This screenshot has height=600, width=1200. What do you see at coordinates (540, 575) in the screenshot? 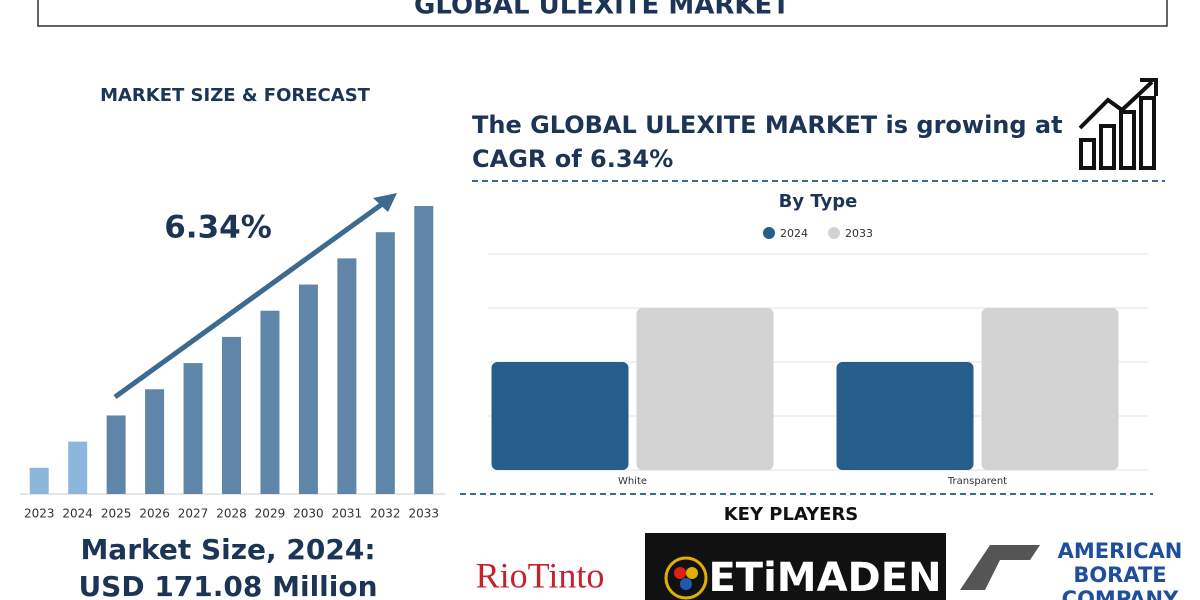
I see `logo: RioTinto` at bounding box center [540, 575].